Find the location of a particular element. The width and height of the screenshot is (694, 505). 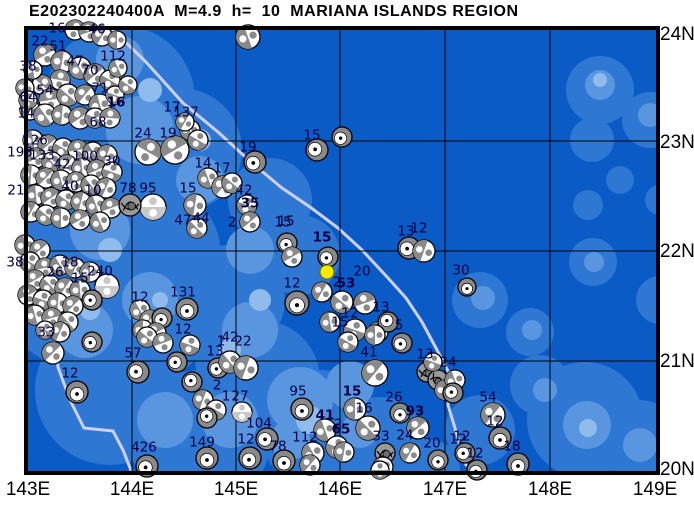

lon-tick-label: 144E is located at coordinates (132, 489).